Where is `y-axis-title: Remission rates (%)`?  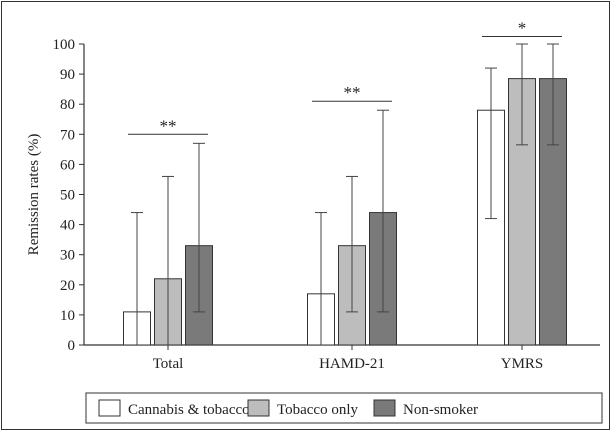
y-axis-title: Remission rates (%) is located at coordinates (34, 195).